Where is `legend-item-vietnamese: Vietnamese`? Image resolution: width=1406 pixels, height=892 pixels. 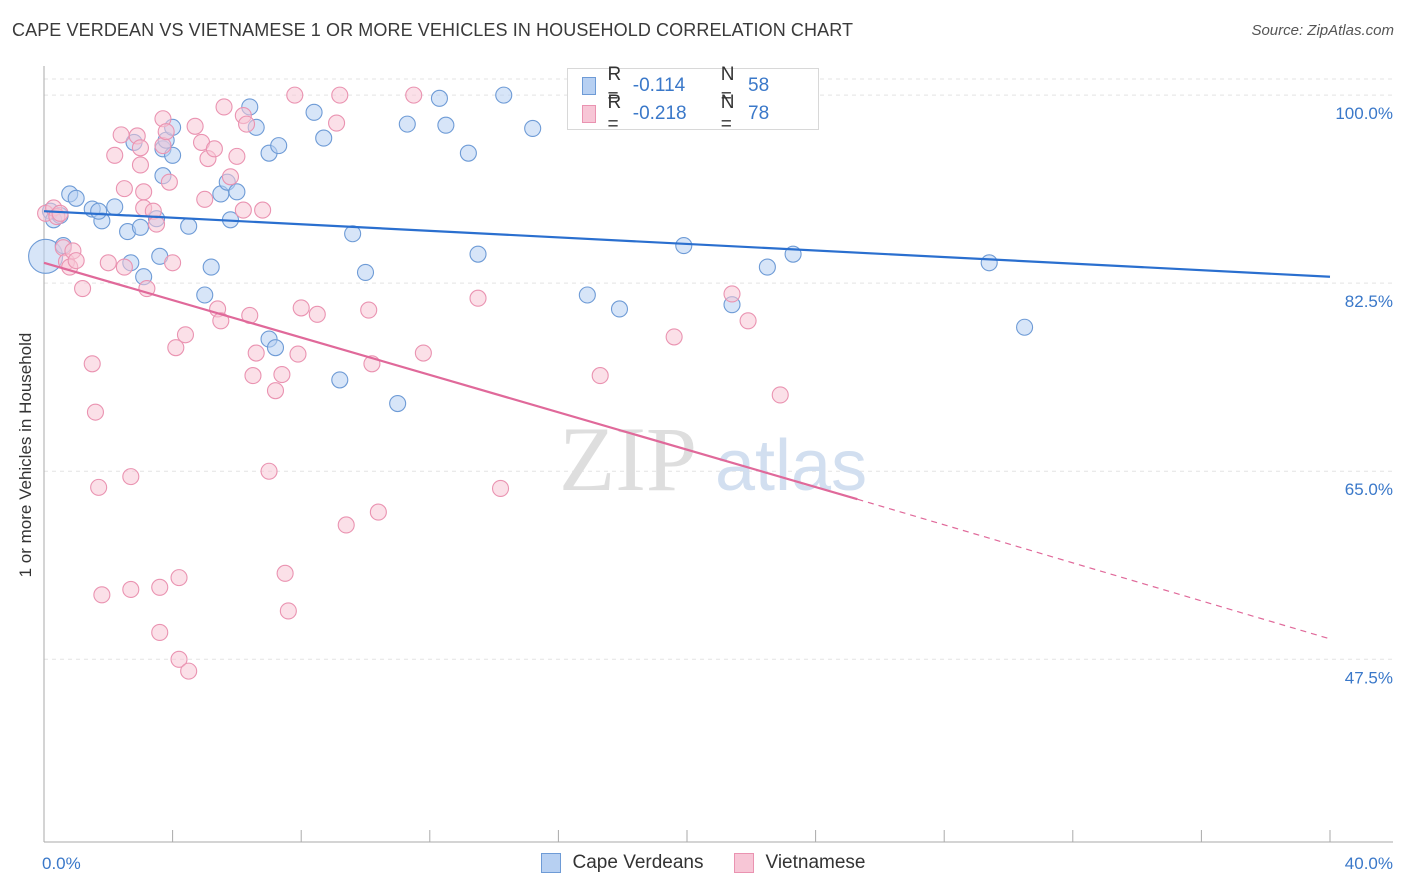
legend-item-vietnamese: Vietnamese is located at coordinates (799, 863).